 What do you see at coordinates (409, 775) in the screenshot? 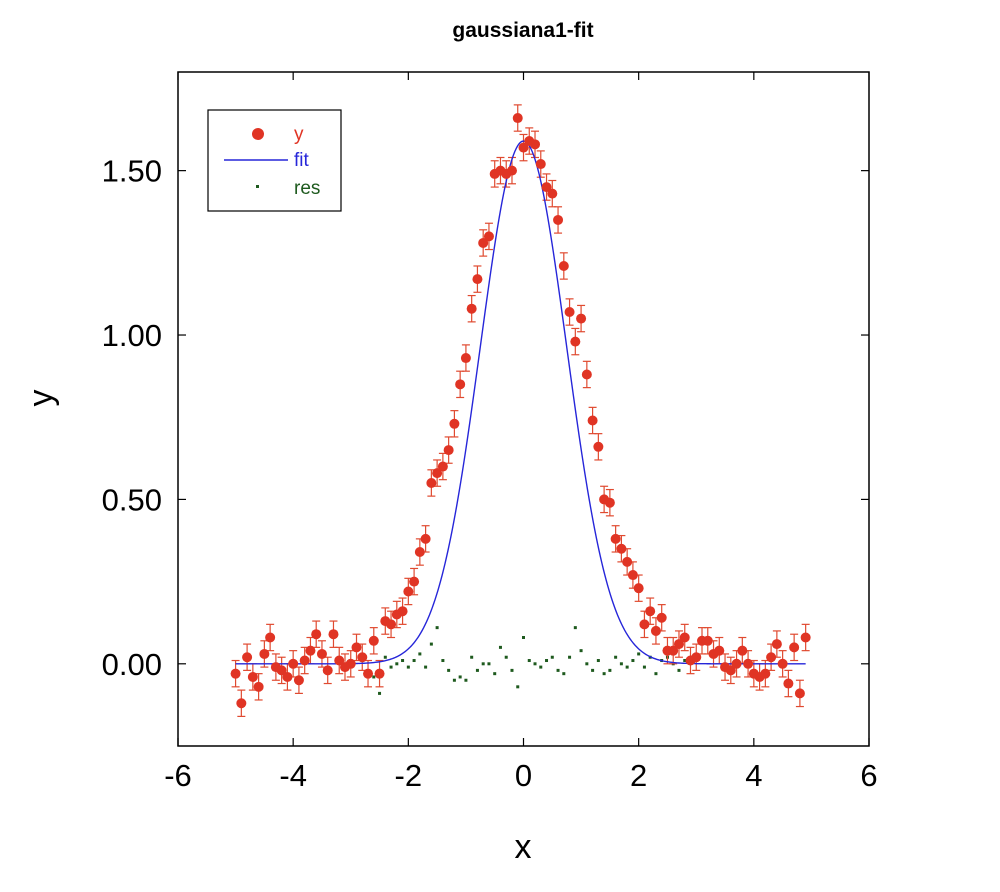
I see `x-tick-label: -2` at bounding box center [409, 775].